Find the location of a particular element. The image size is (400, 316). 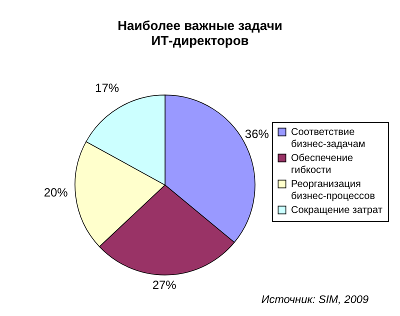

chart-title: Наиболее важные задачи ИТ-директоров is located at coordinates (200, 33).